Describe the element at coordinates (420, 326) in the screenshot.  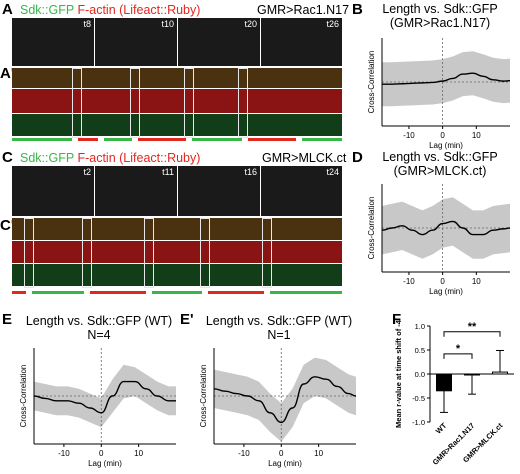
I see `y-tick-label: 1.0` at that location.